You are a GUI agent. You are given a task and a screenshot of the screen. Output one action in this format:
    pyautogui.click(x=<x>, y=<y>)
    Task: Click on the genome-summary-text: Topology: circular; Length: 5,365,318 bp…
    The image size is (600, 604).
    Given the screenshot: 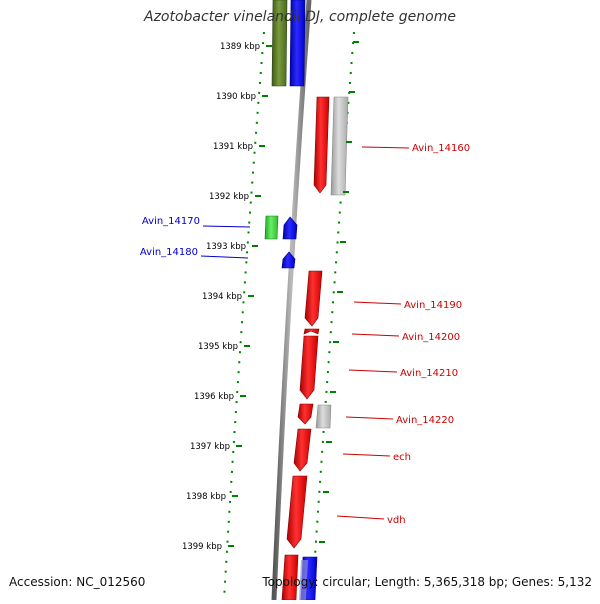 What is the action you would take?
    pyautogui.click(x=427, y=582)
    